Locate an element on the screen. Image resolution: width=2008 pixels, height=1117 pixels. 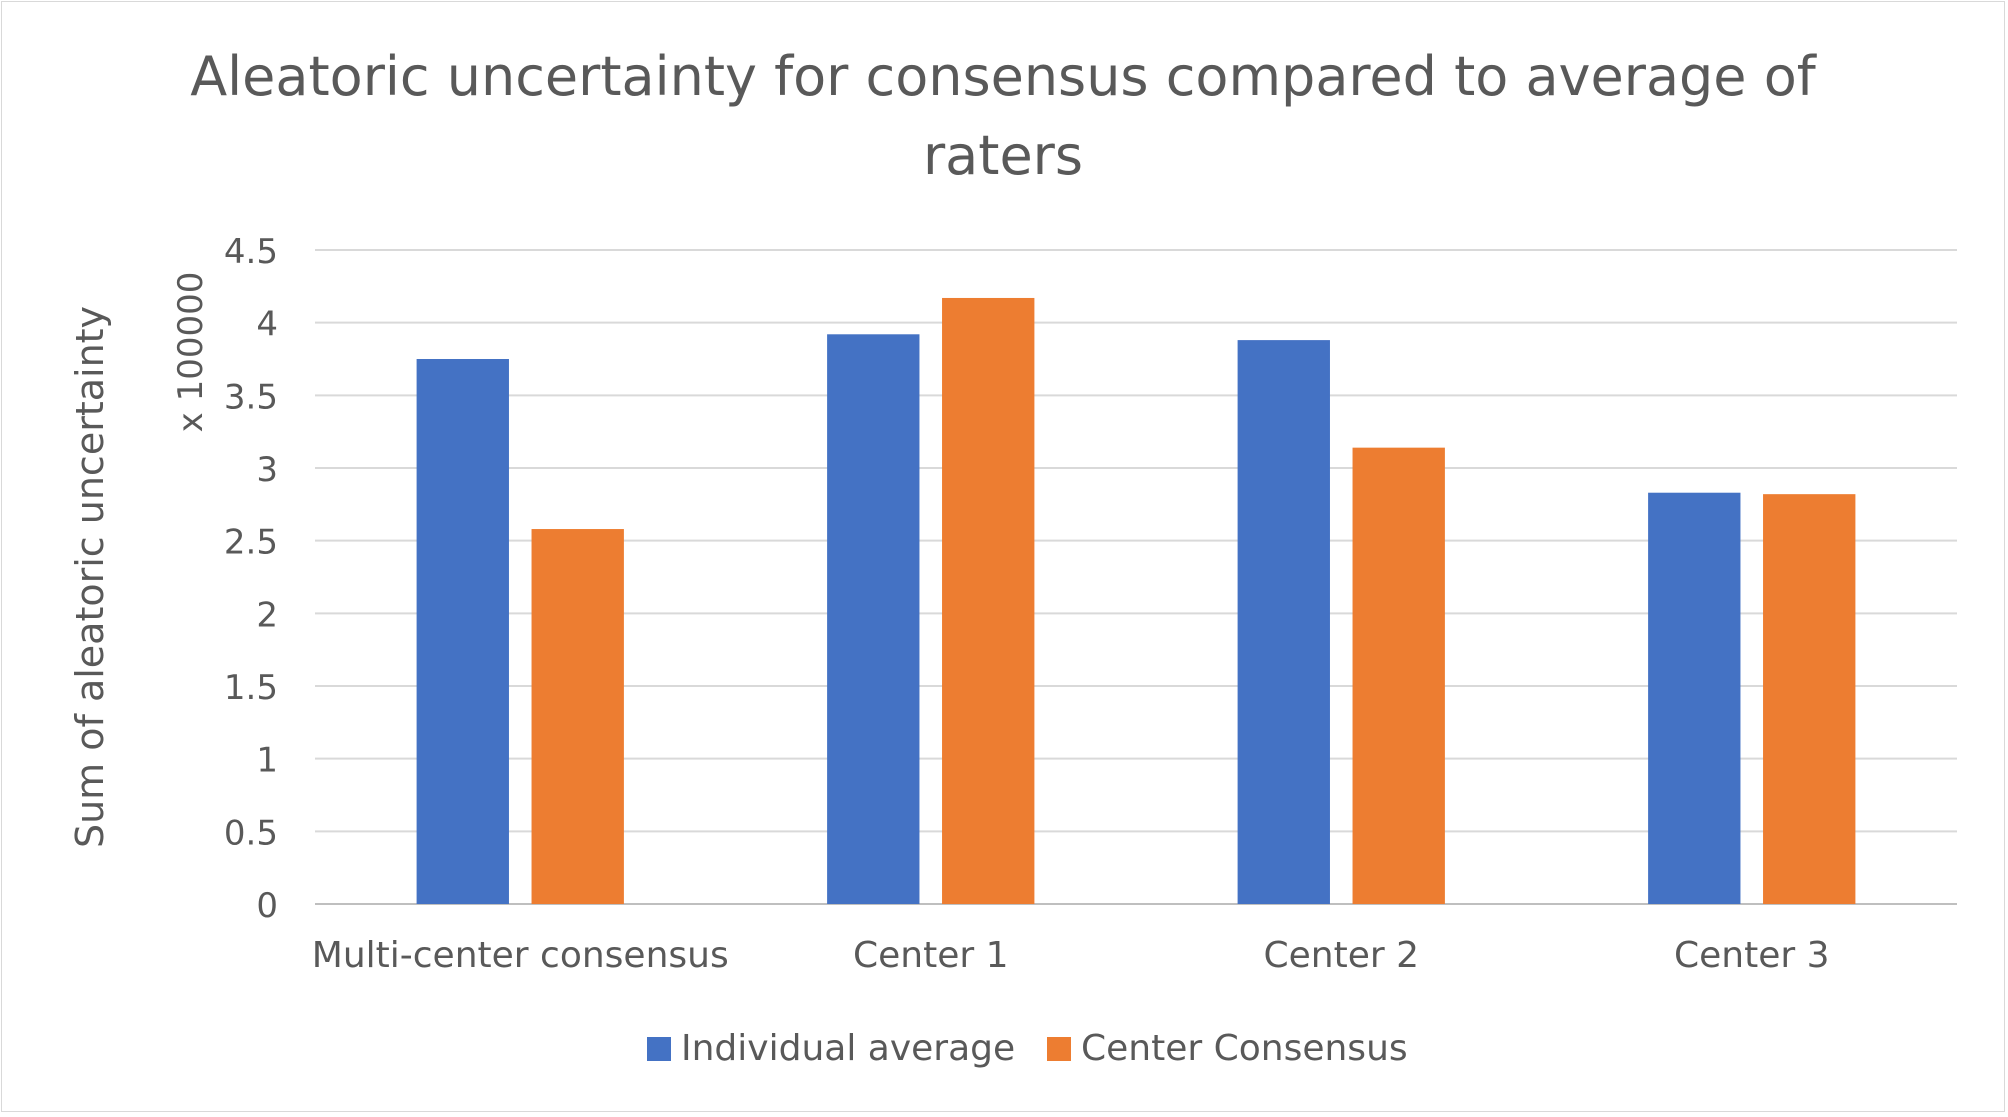
legend: Individual average Center Consensus is located at coordinates (1027, 1048).